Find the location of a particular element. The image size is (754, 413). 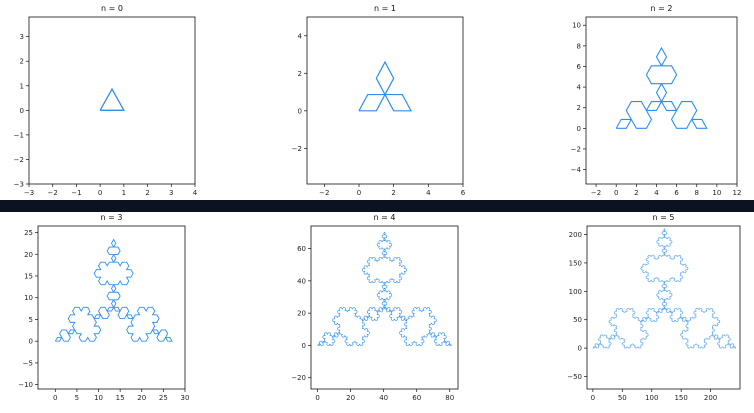

chart-panel-n5: n = 5 0 50 100 150 200 −50 0 50 100 150 200 is located at coordinates (654, 307).